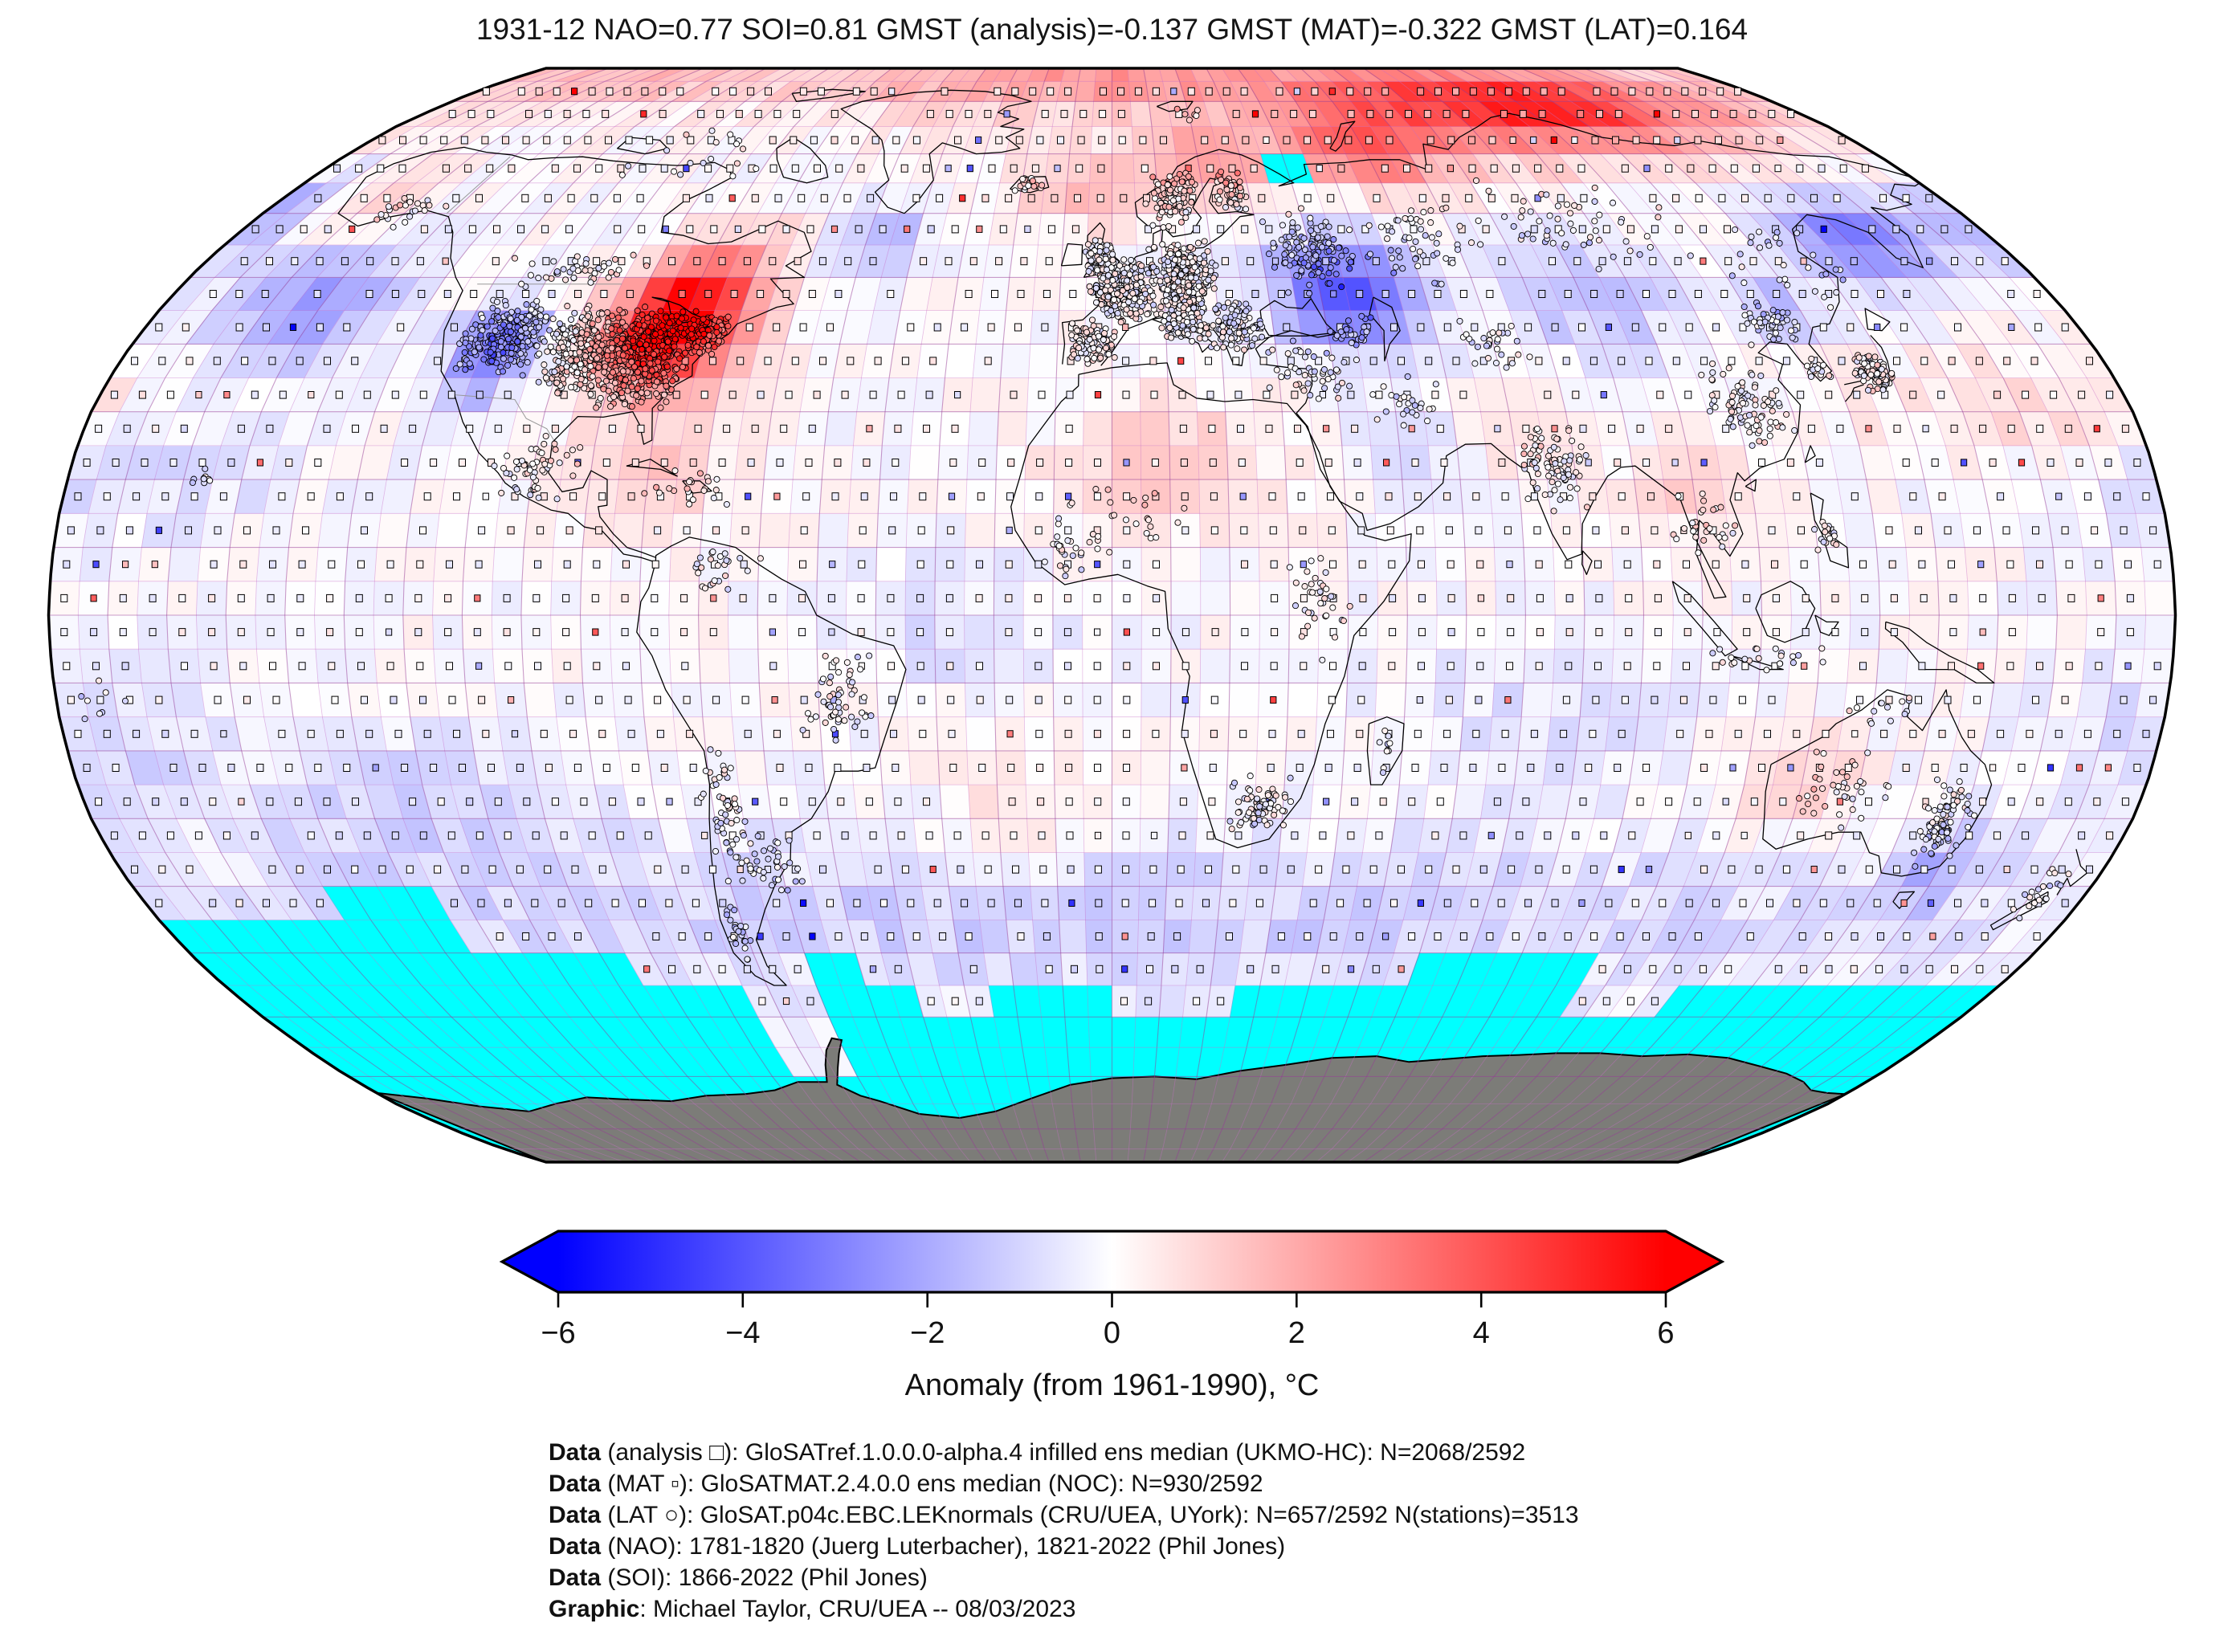 Image resolution: width=2224 pixels, height=1652 pixels. What do you see at coordinates (558, 1333) in the screenshot?
I see `colorbar-tick-label: −6` at bounding box center [558, 1333].